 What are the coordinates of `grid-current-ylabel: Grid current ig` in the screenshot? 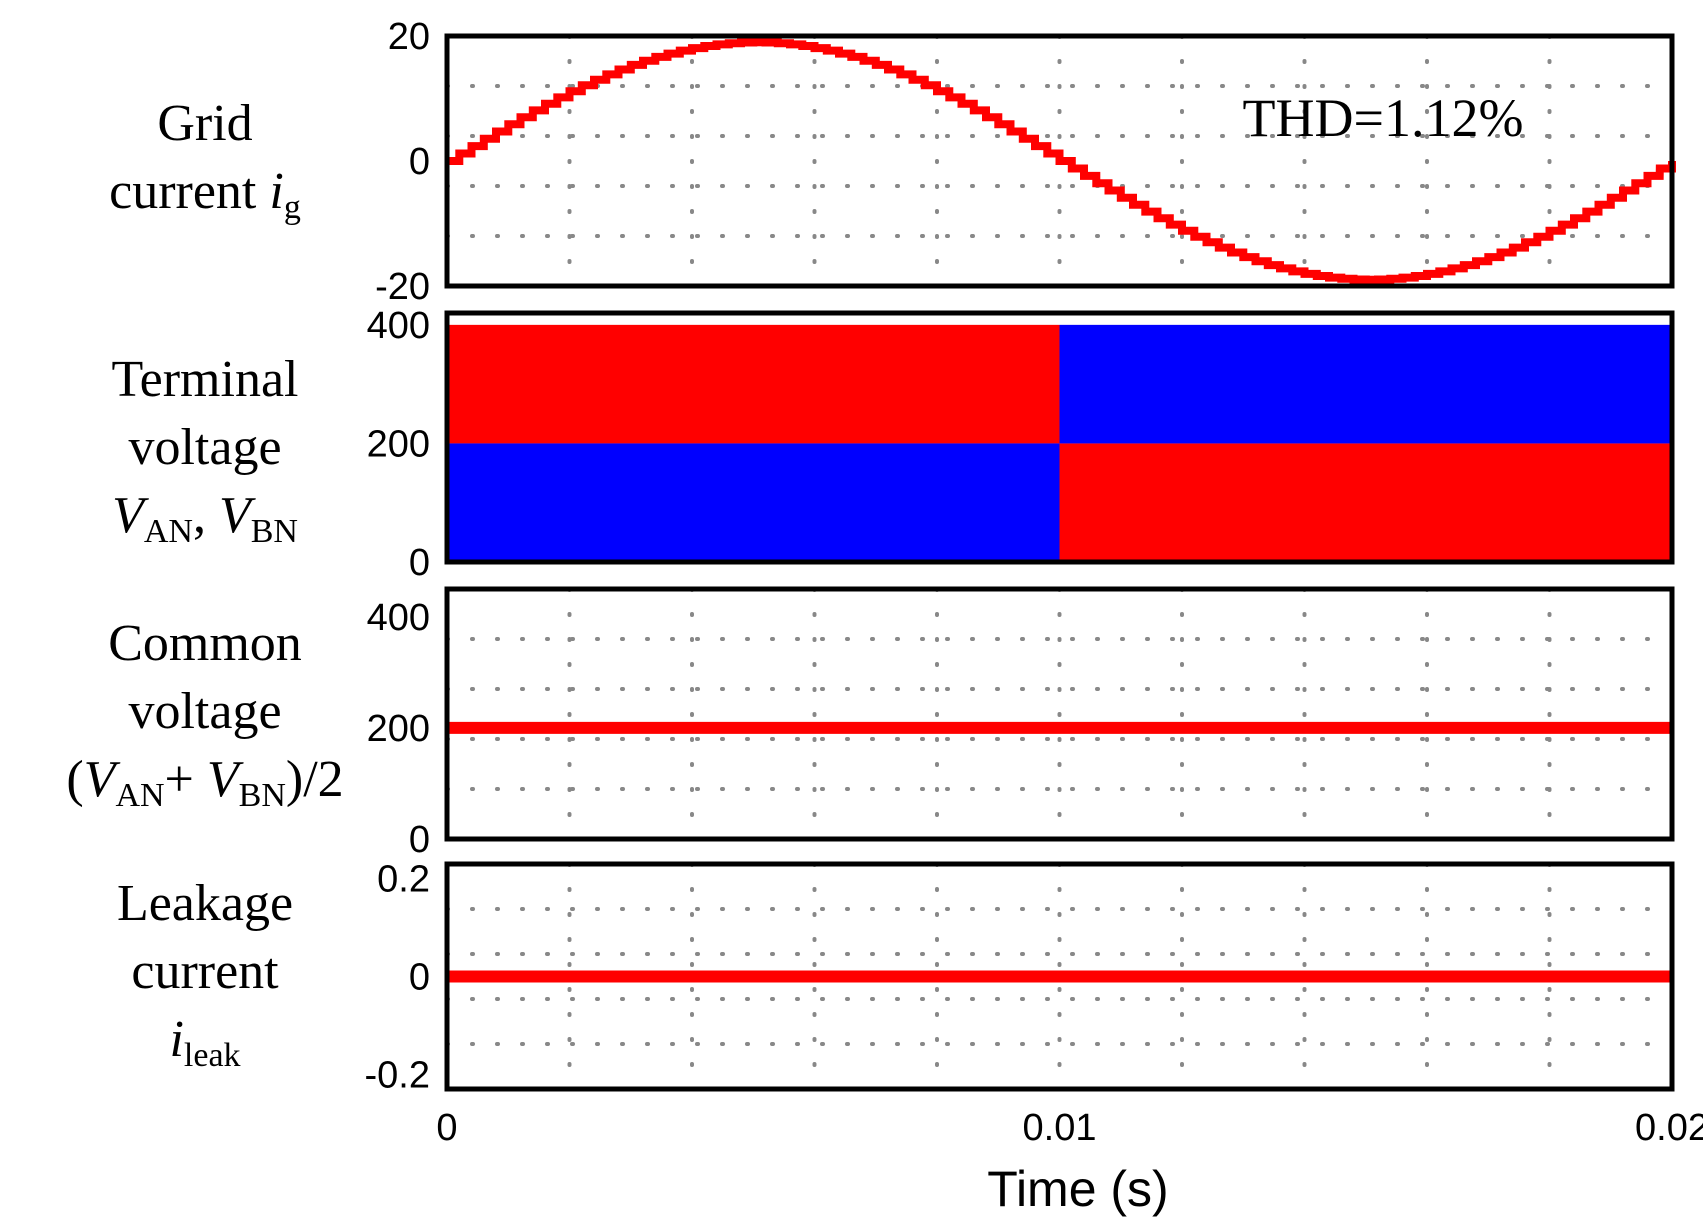 It's located at (205, 160).